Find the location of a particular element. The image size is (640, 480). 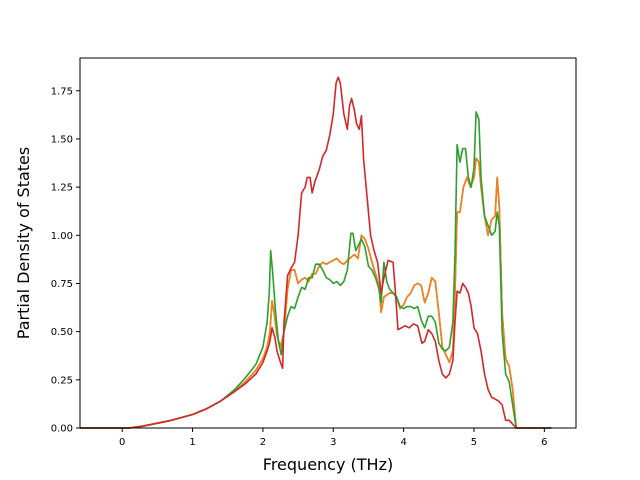

y-tick-label: 0.50 is located at coordinates (62, 332).